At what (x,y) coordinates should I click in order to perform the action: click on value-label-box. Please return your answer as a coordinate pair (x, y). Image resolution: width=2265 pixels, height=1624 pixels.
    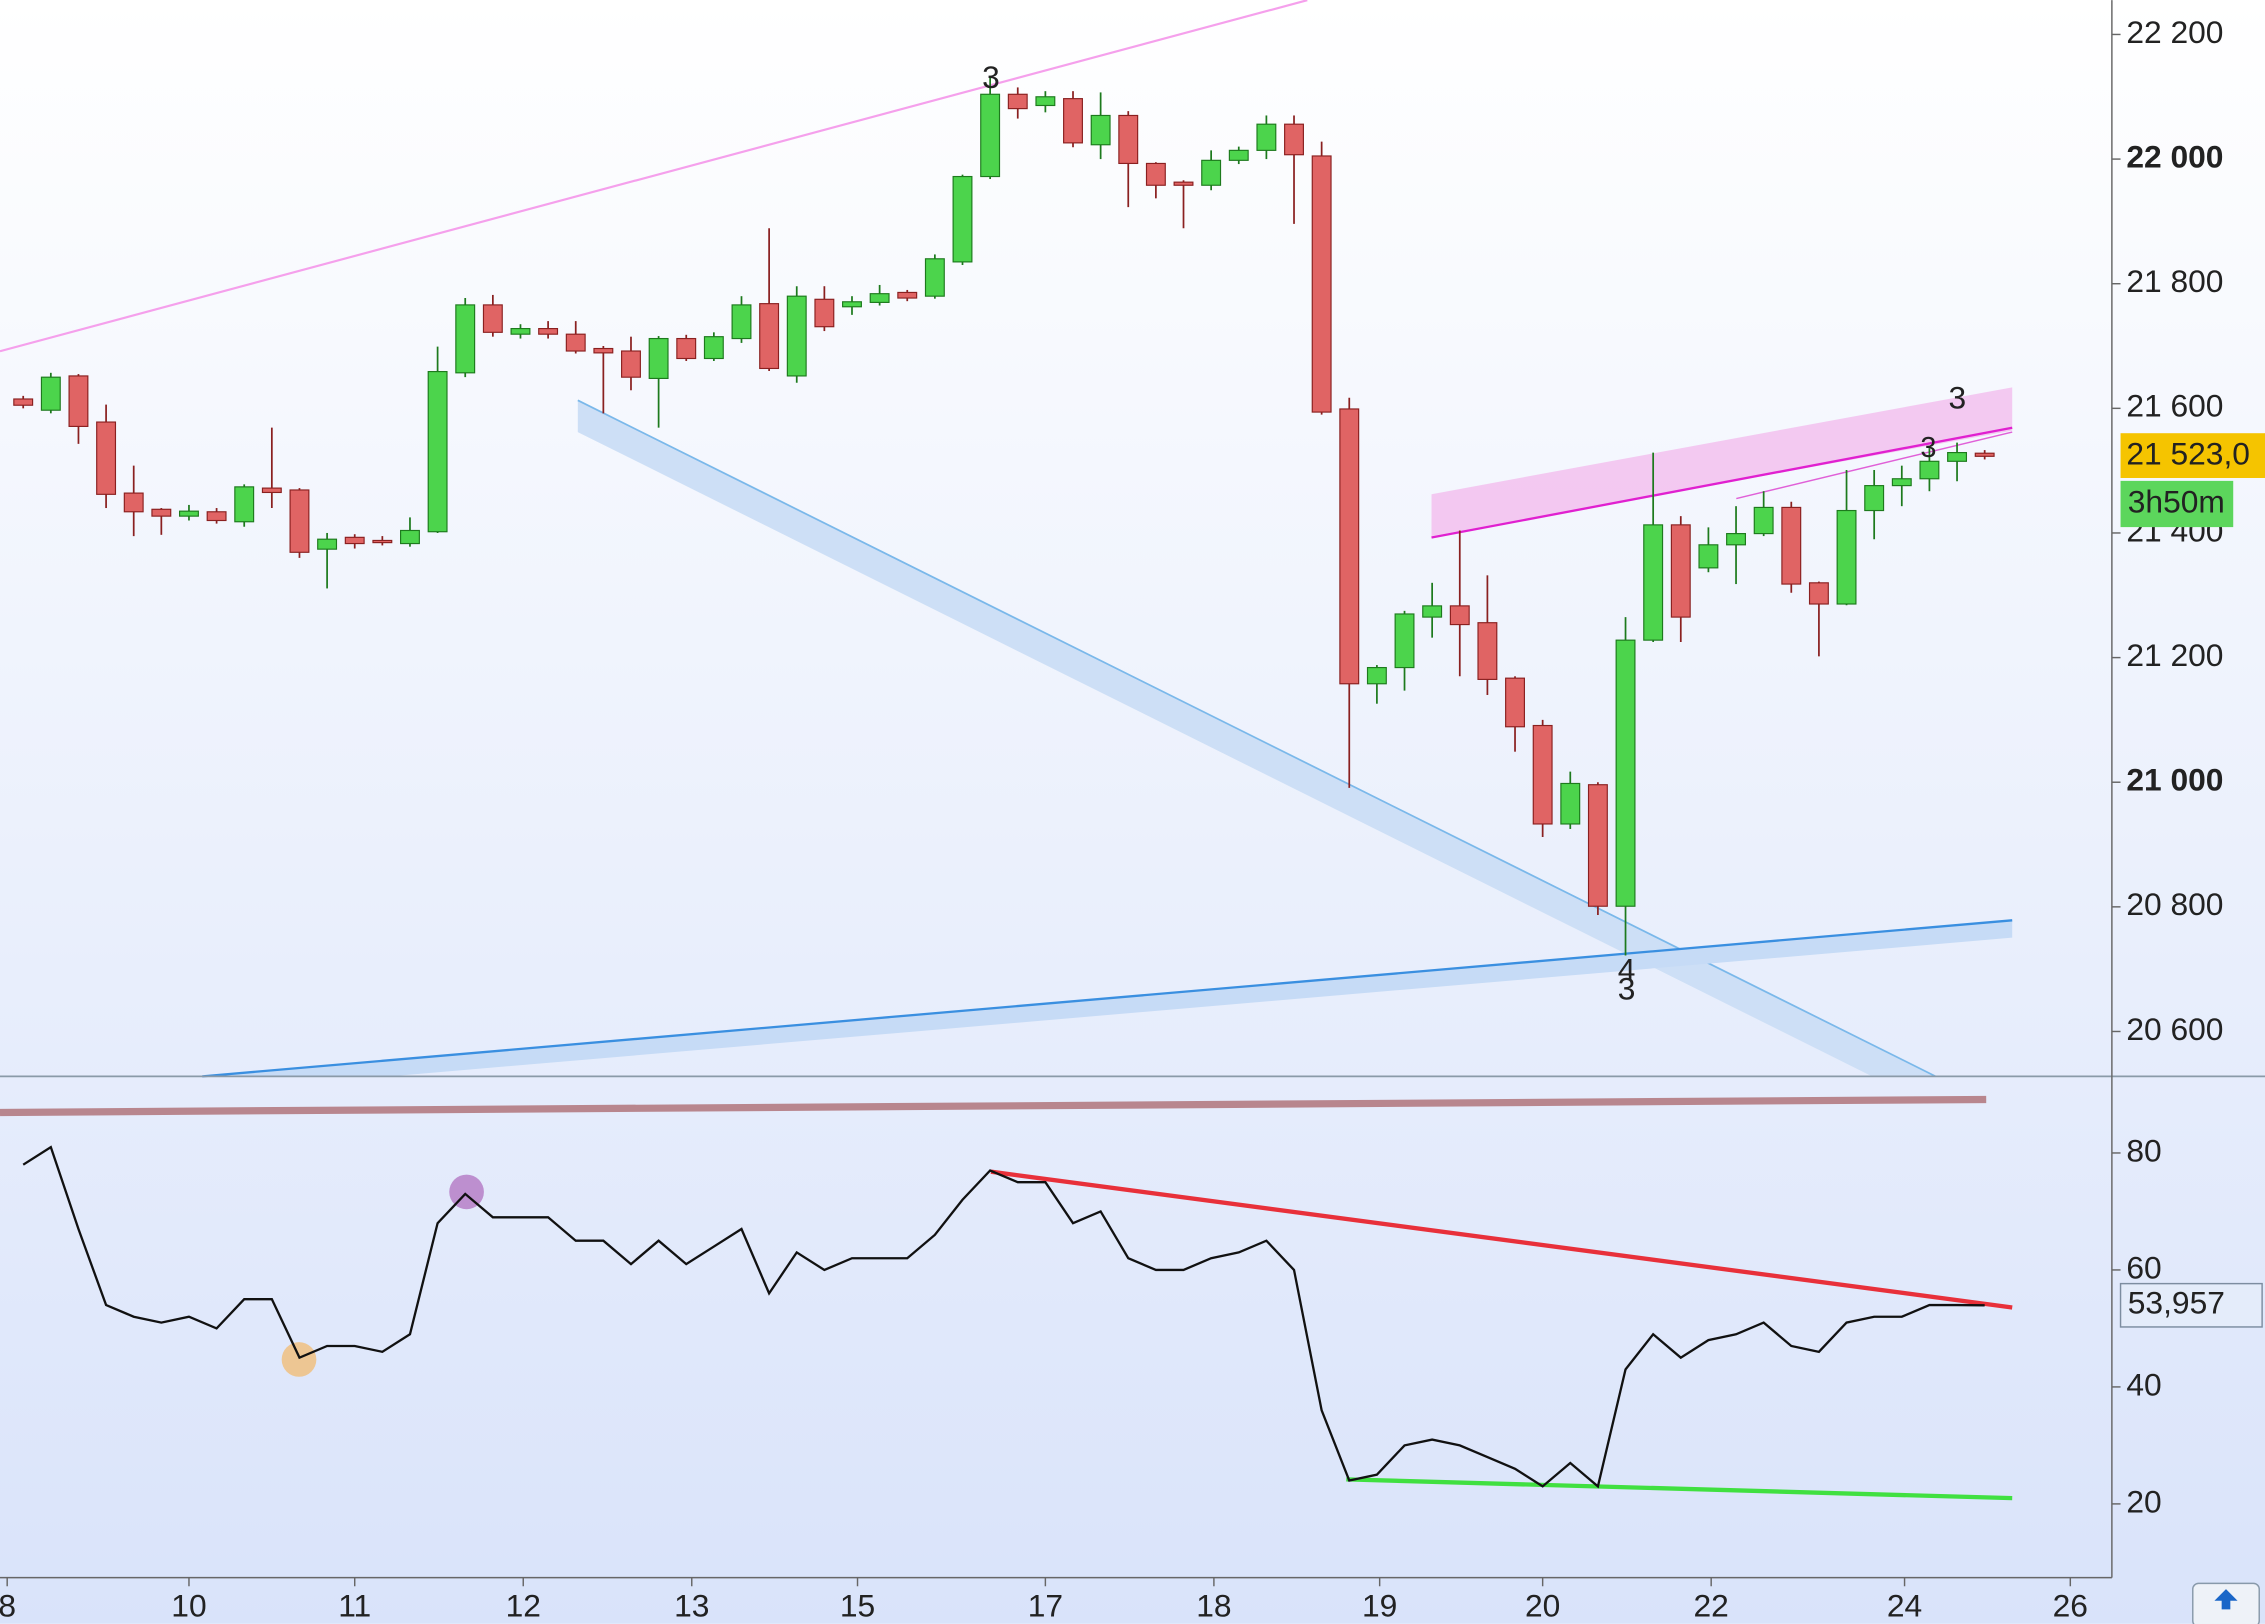
    Looking at the image, I should click on (2191, 1305).